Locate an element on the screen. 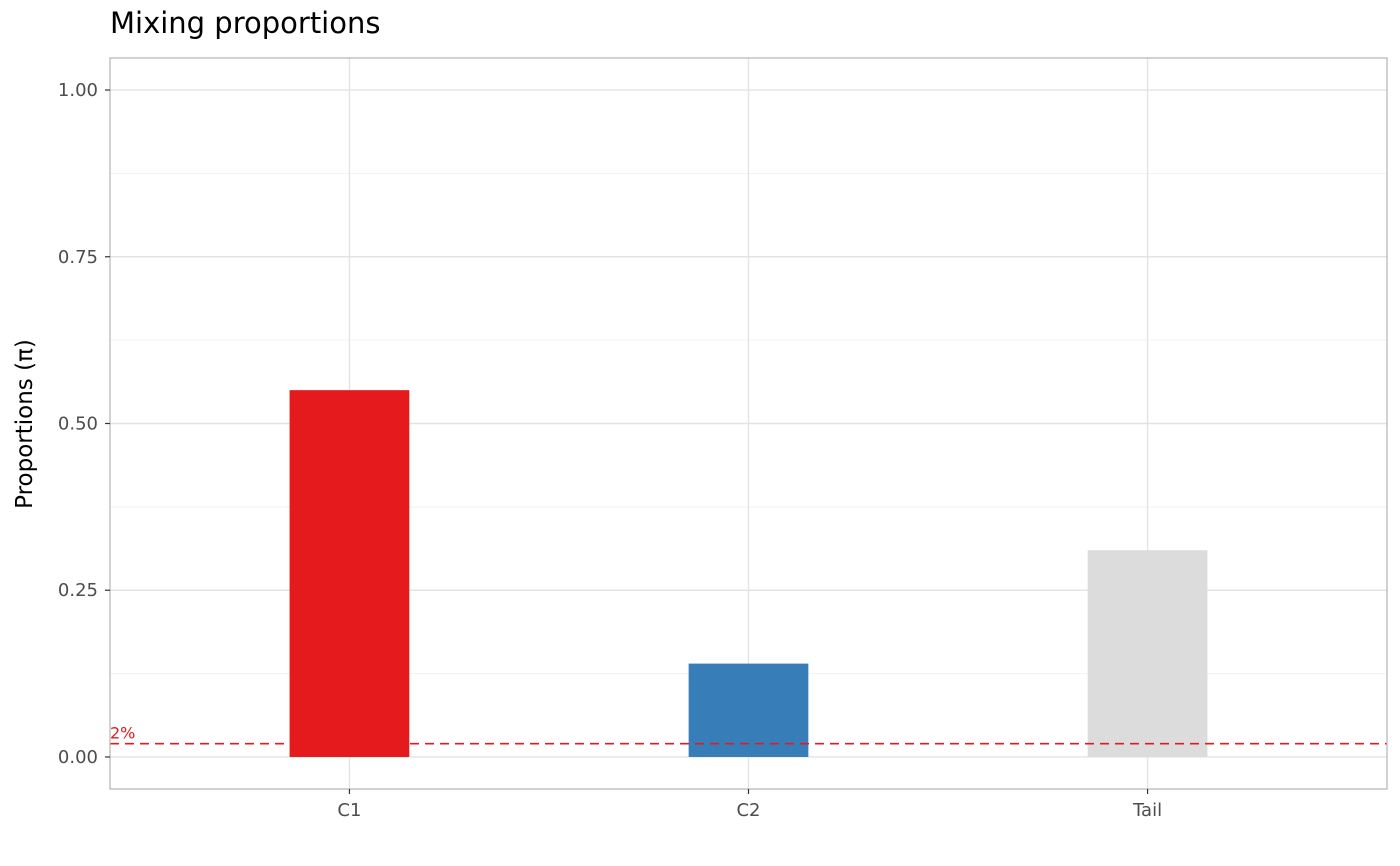  threshold-line-group: 2% is located at coordinates (748, 734).